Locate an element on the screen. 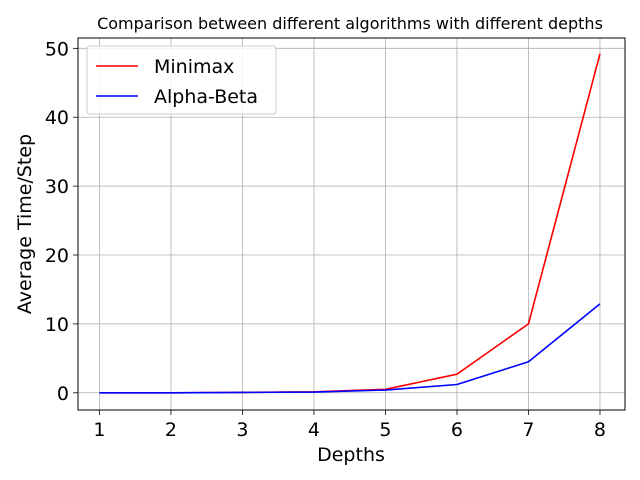 Image resolution: width=640 pixels, height=480 pixels. x-tick-label: 8 is located at coordinates (600, 430).